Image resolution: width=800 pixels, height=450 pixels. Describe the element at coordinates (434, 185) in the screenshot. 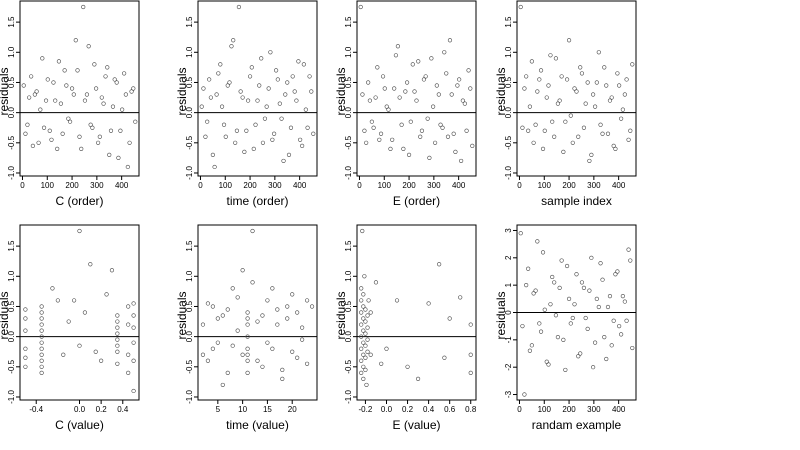

I see `x-tick-label: 300` at that location.